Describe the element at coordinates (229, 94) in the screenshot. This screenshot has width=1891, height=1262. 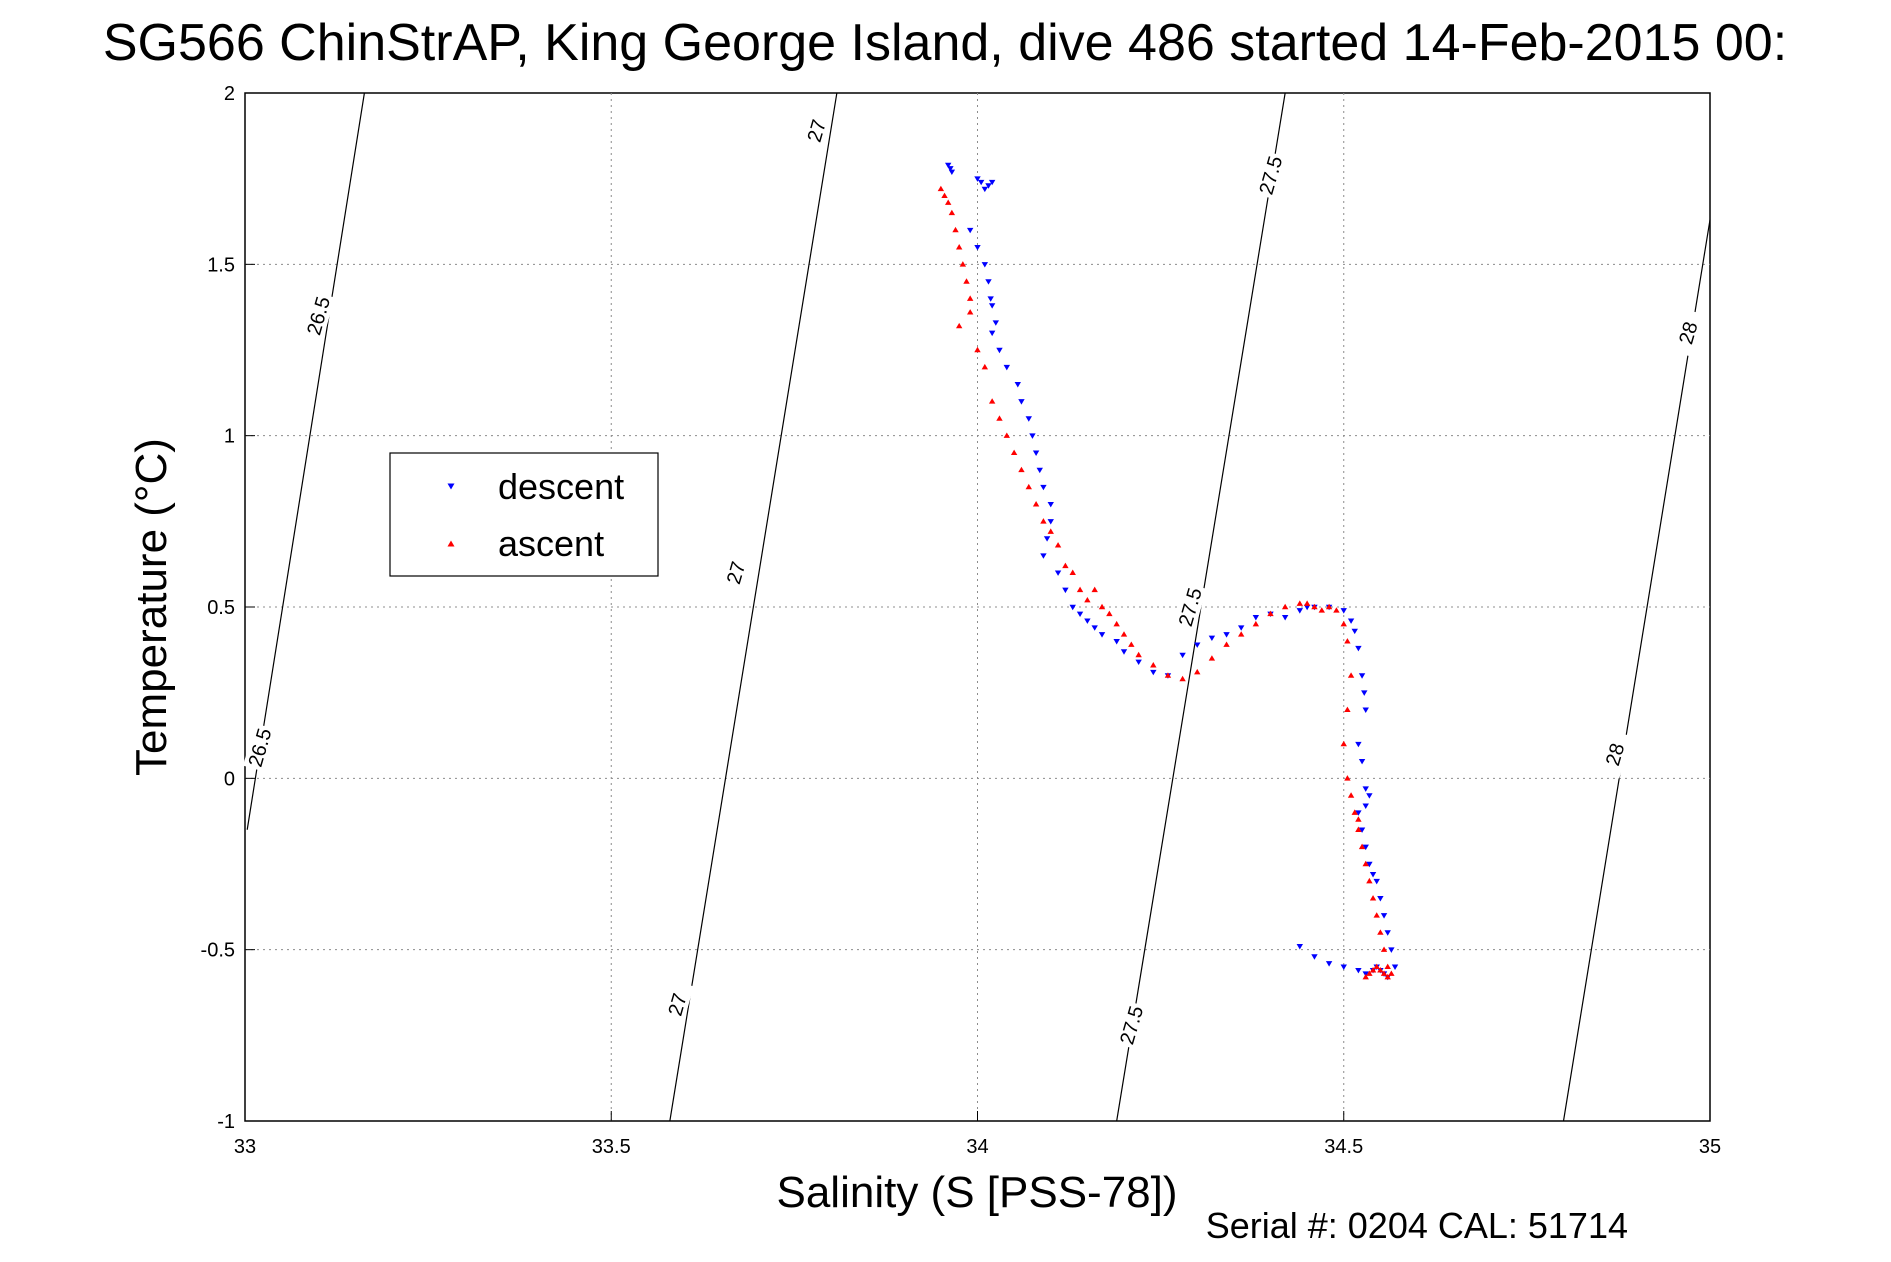
I see `y-tick-label: 2` at that location.